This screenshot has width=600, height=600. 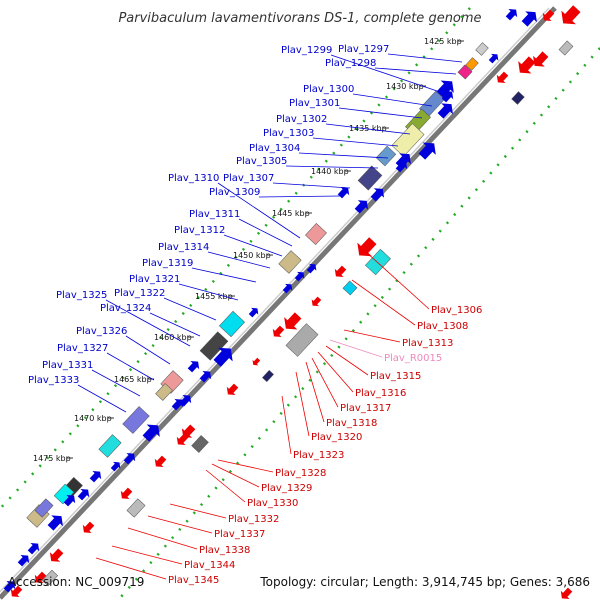 I want to click on kbp-tick-1430-kbp: 1430 kbp, so click(x=405, y=86).